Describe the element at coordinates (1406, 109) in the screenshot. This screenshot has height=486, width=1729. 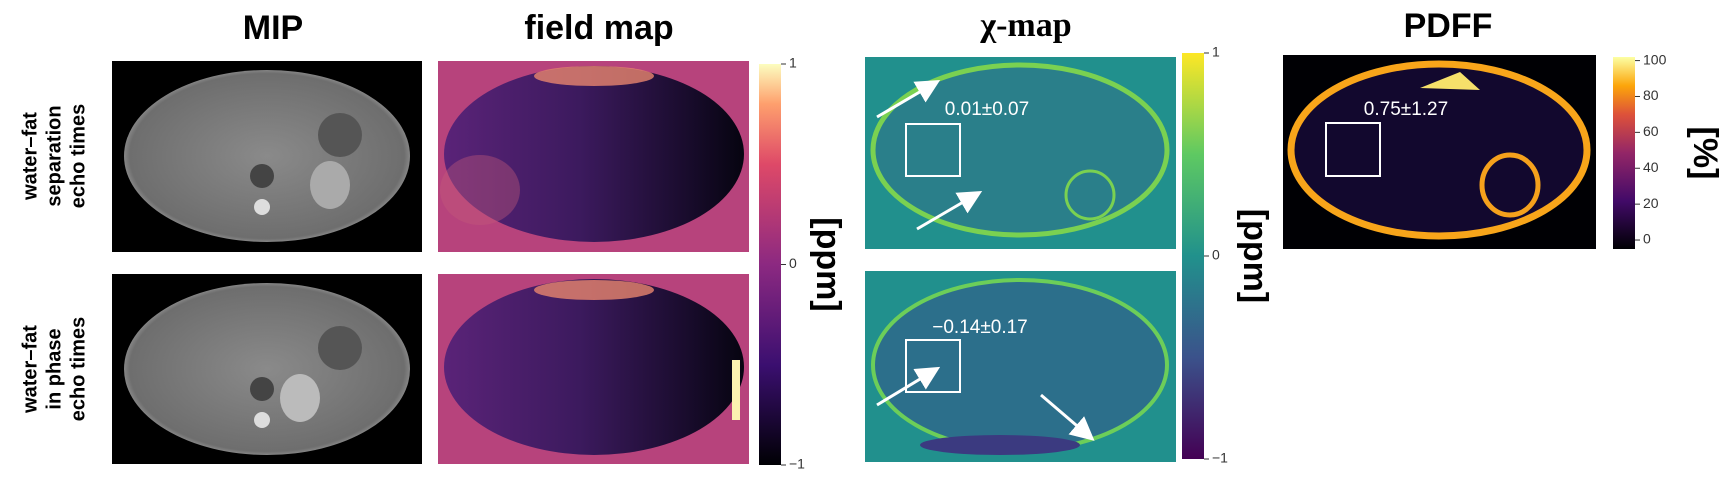
I see `roi-value: 0.75±1.27` at that location.